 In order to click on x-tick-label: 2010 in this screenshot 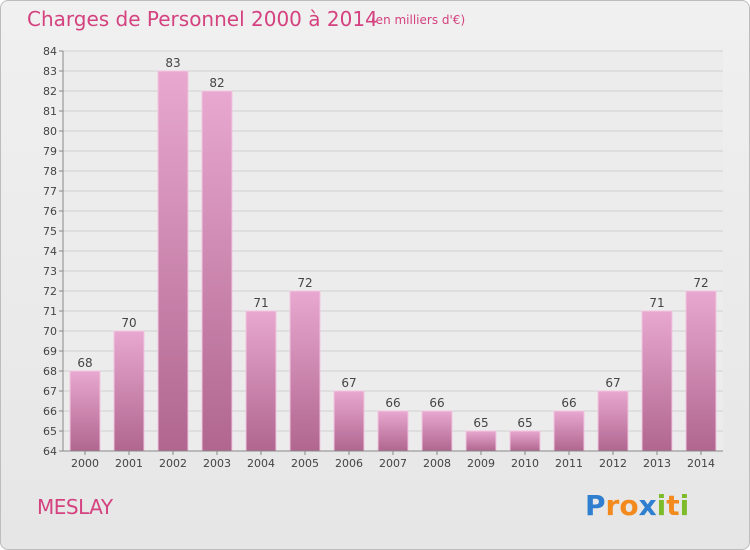, I will do `click(525, 463)`.